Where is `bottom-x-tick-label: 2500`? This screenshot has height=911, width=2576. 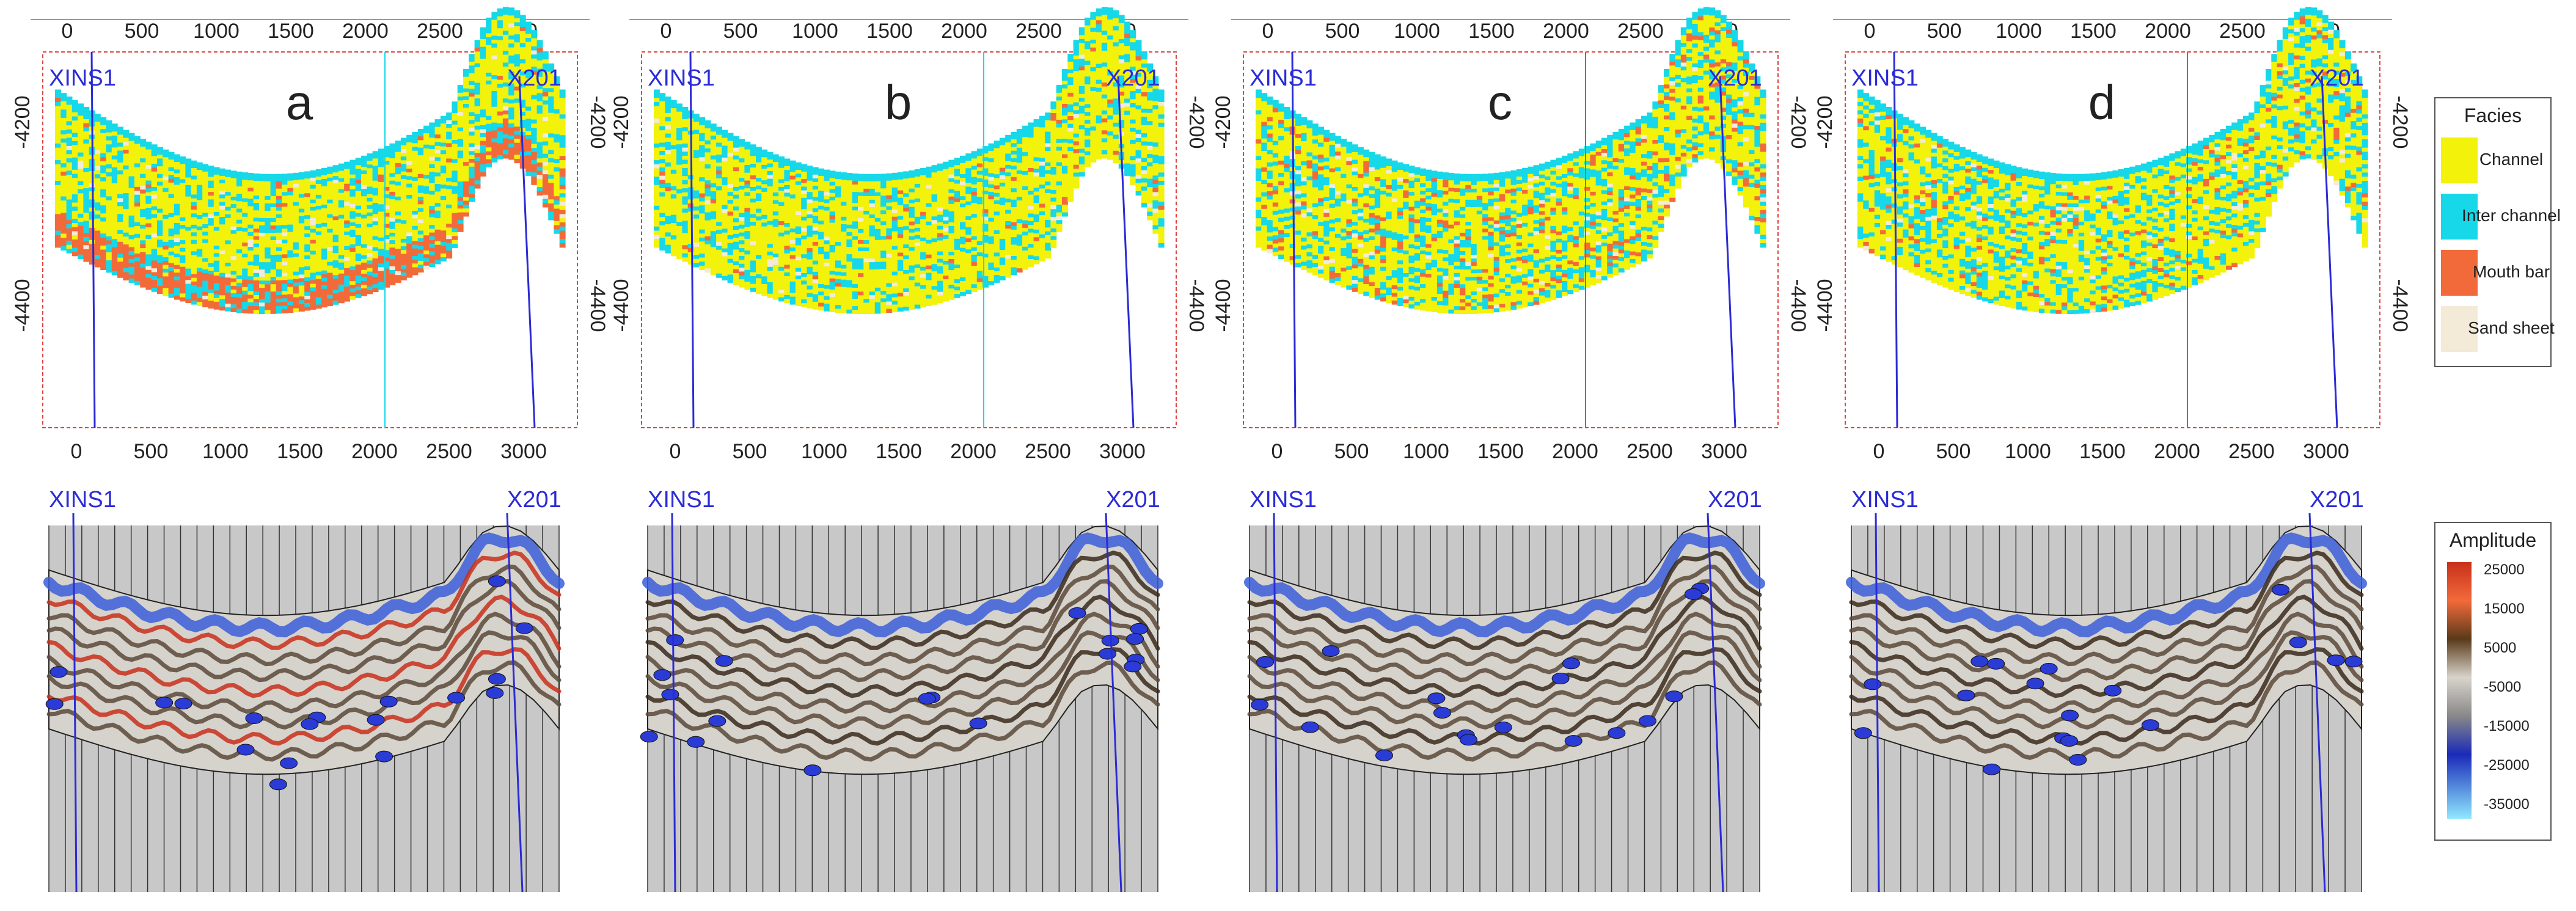
bottom-x-tick-label: 2500 is located at coordinates (449, 451).